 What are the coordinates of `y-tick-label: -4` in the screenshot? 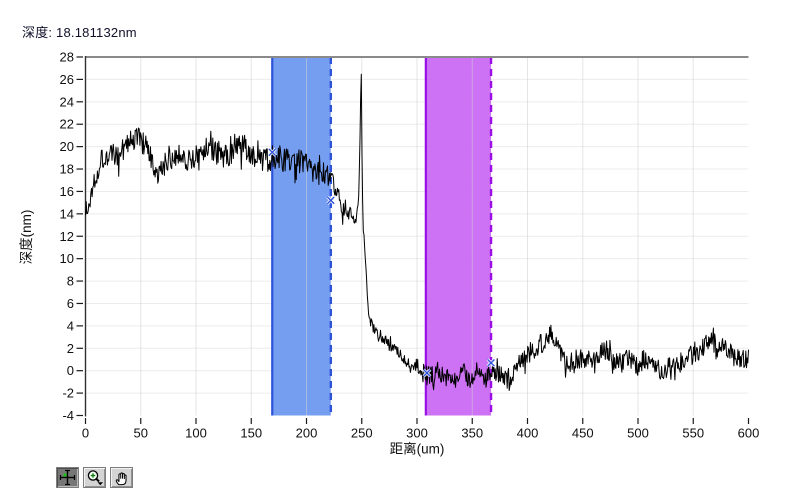 It's located at (68, 415).